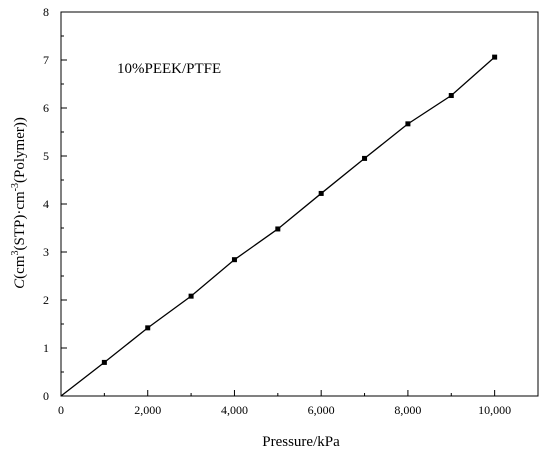 This screenshot has height=458, width=550. I want to click on y-axis-title: C(cm3(STP)·cm-3(Polymer)), so click(19, 203).